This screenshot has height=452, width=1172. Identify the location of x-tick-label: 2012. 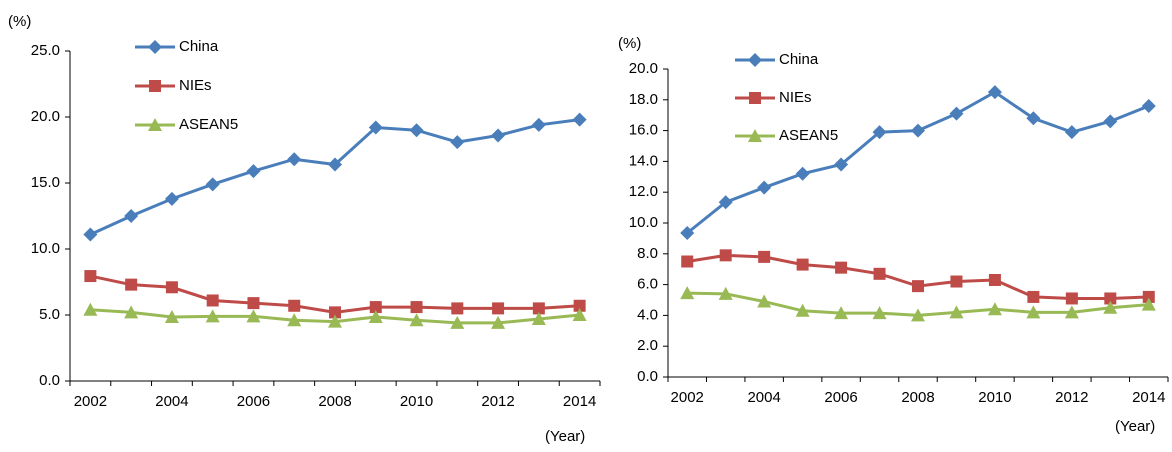
(497, 401).